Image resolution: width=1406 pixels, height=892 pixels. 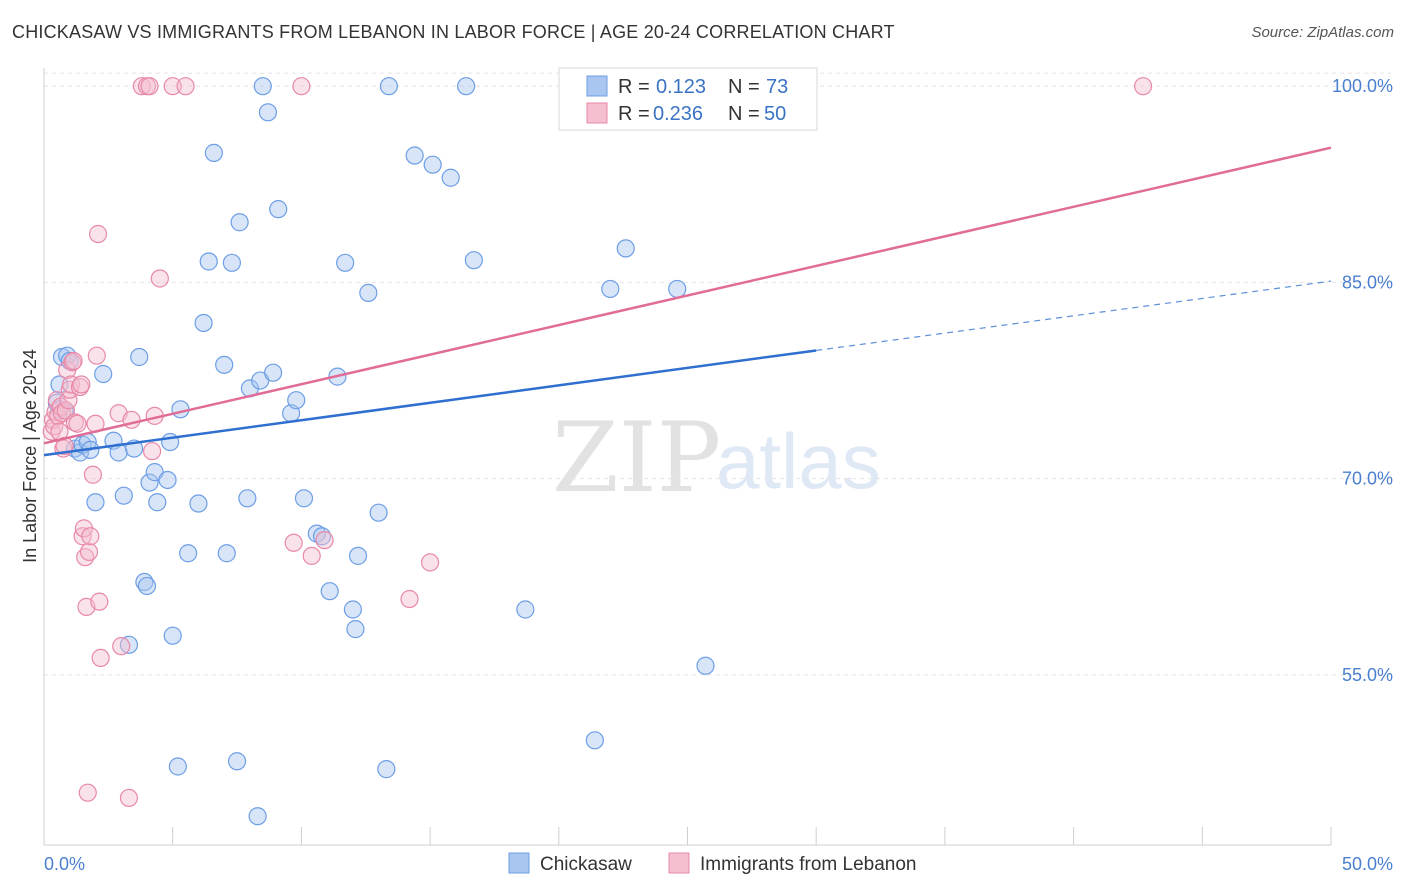 I want to click on y-tick-label: 70.0%, so click(x=1367, y=479).